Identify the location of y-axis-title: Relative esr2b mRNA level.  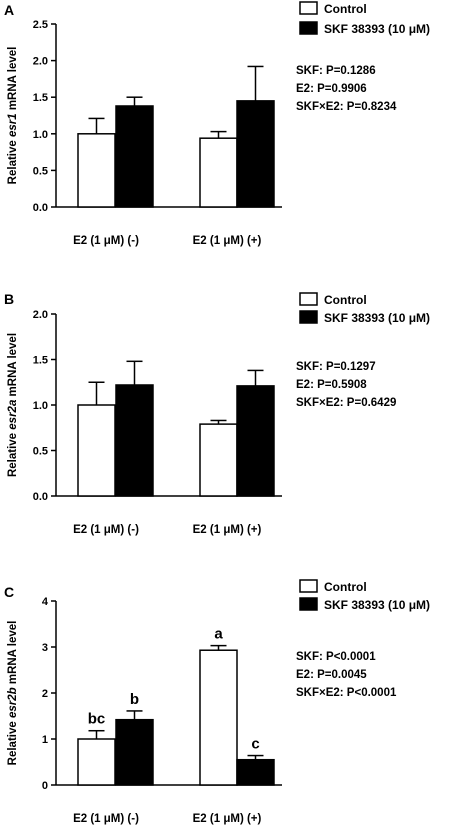
(13, 693).